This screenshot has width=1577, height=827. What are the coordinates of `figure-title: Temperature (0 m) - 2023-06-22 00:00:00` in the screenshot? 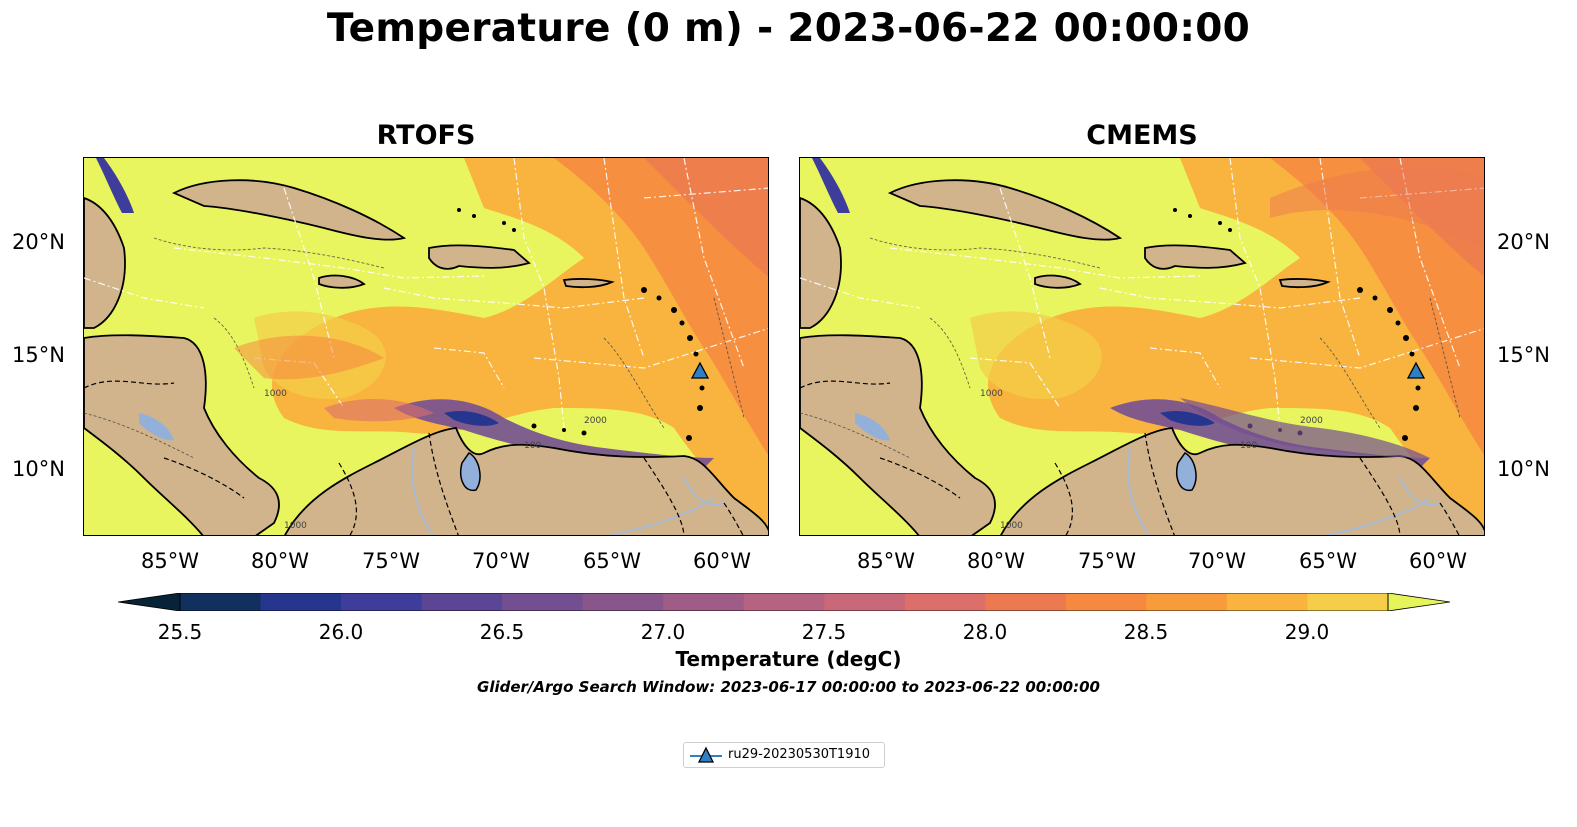 It's located at (788, 28).